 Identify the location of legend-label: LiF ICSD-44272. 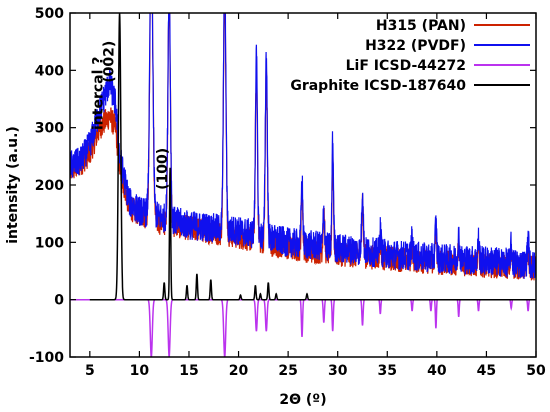
(406, 66).